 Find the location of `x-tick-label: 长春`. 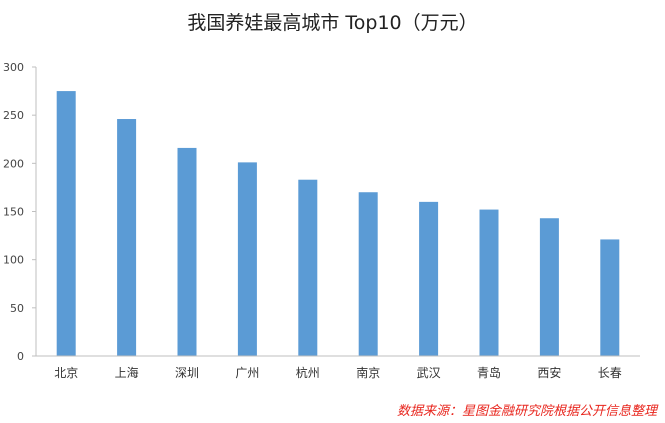

x-tick-label: 长春 is located at coordinates (610, 373).